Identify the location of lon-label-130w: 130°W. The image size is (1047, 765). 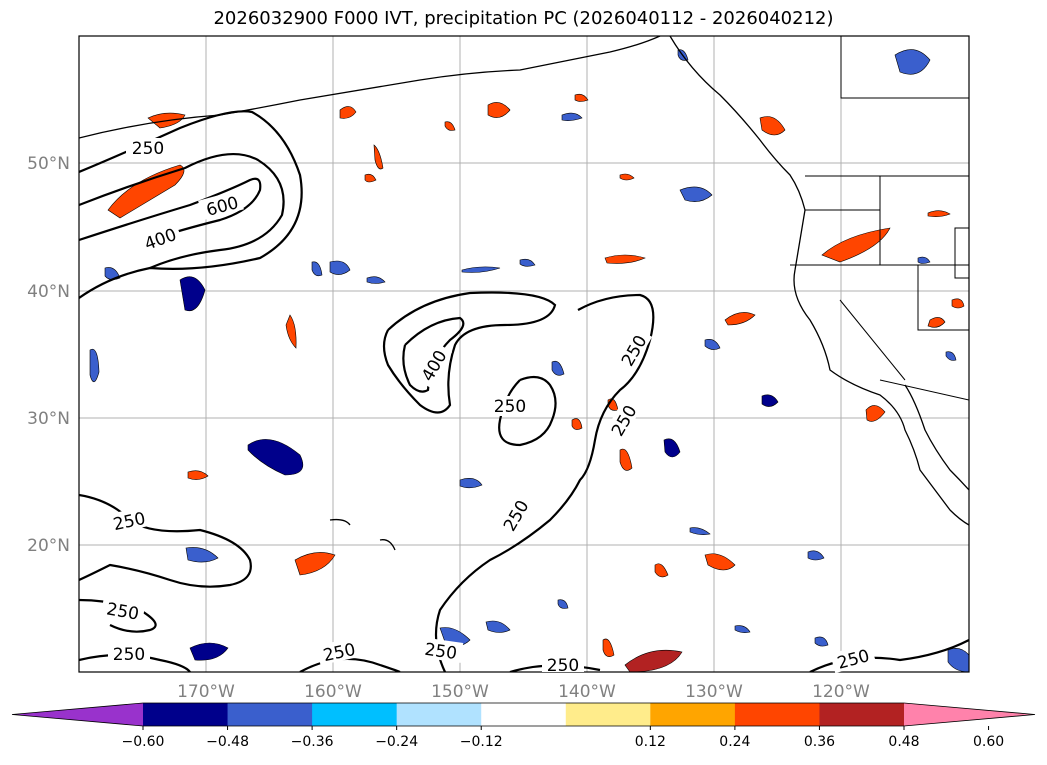
(714, 692).